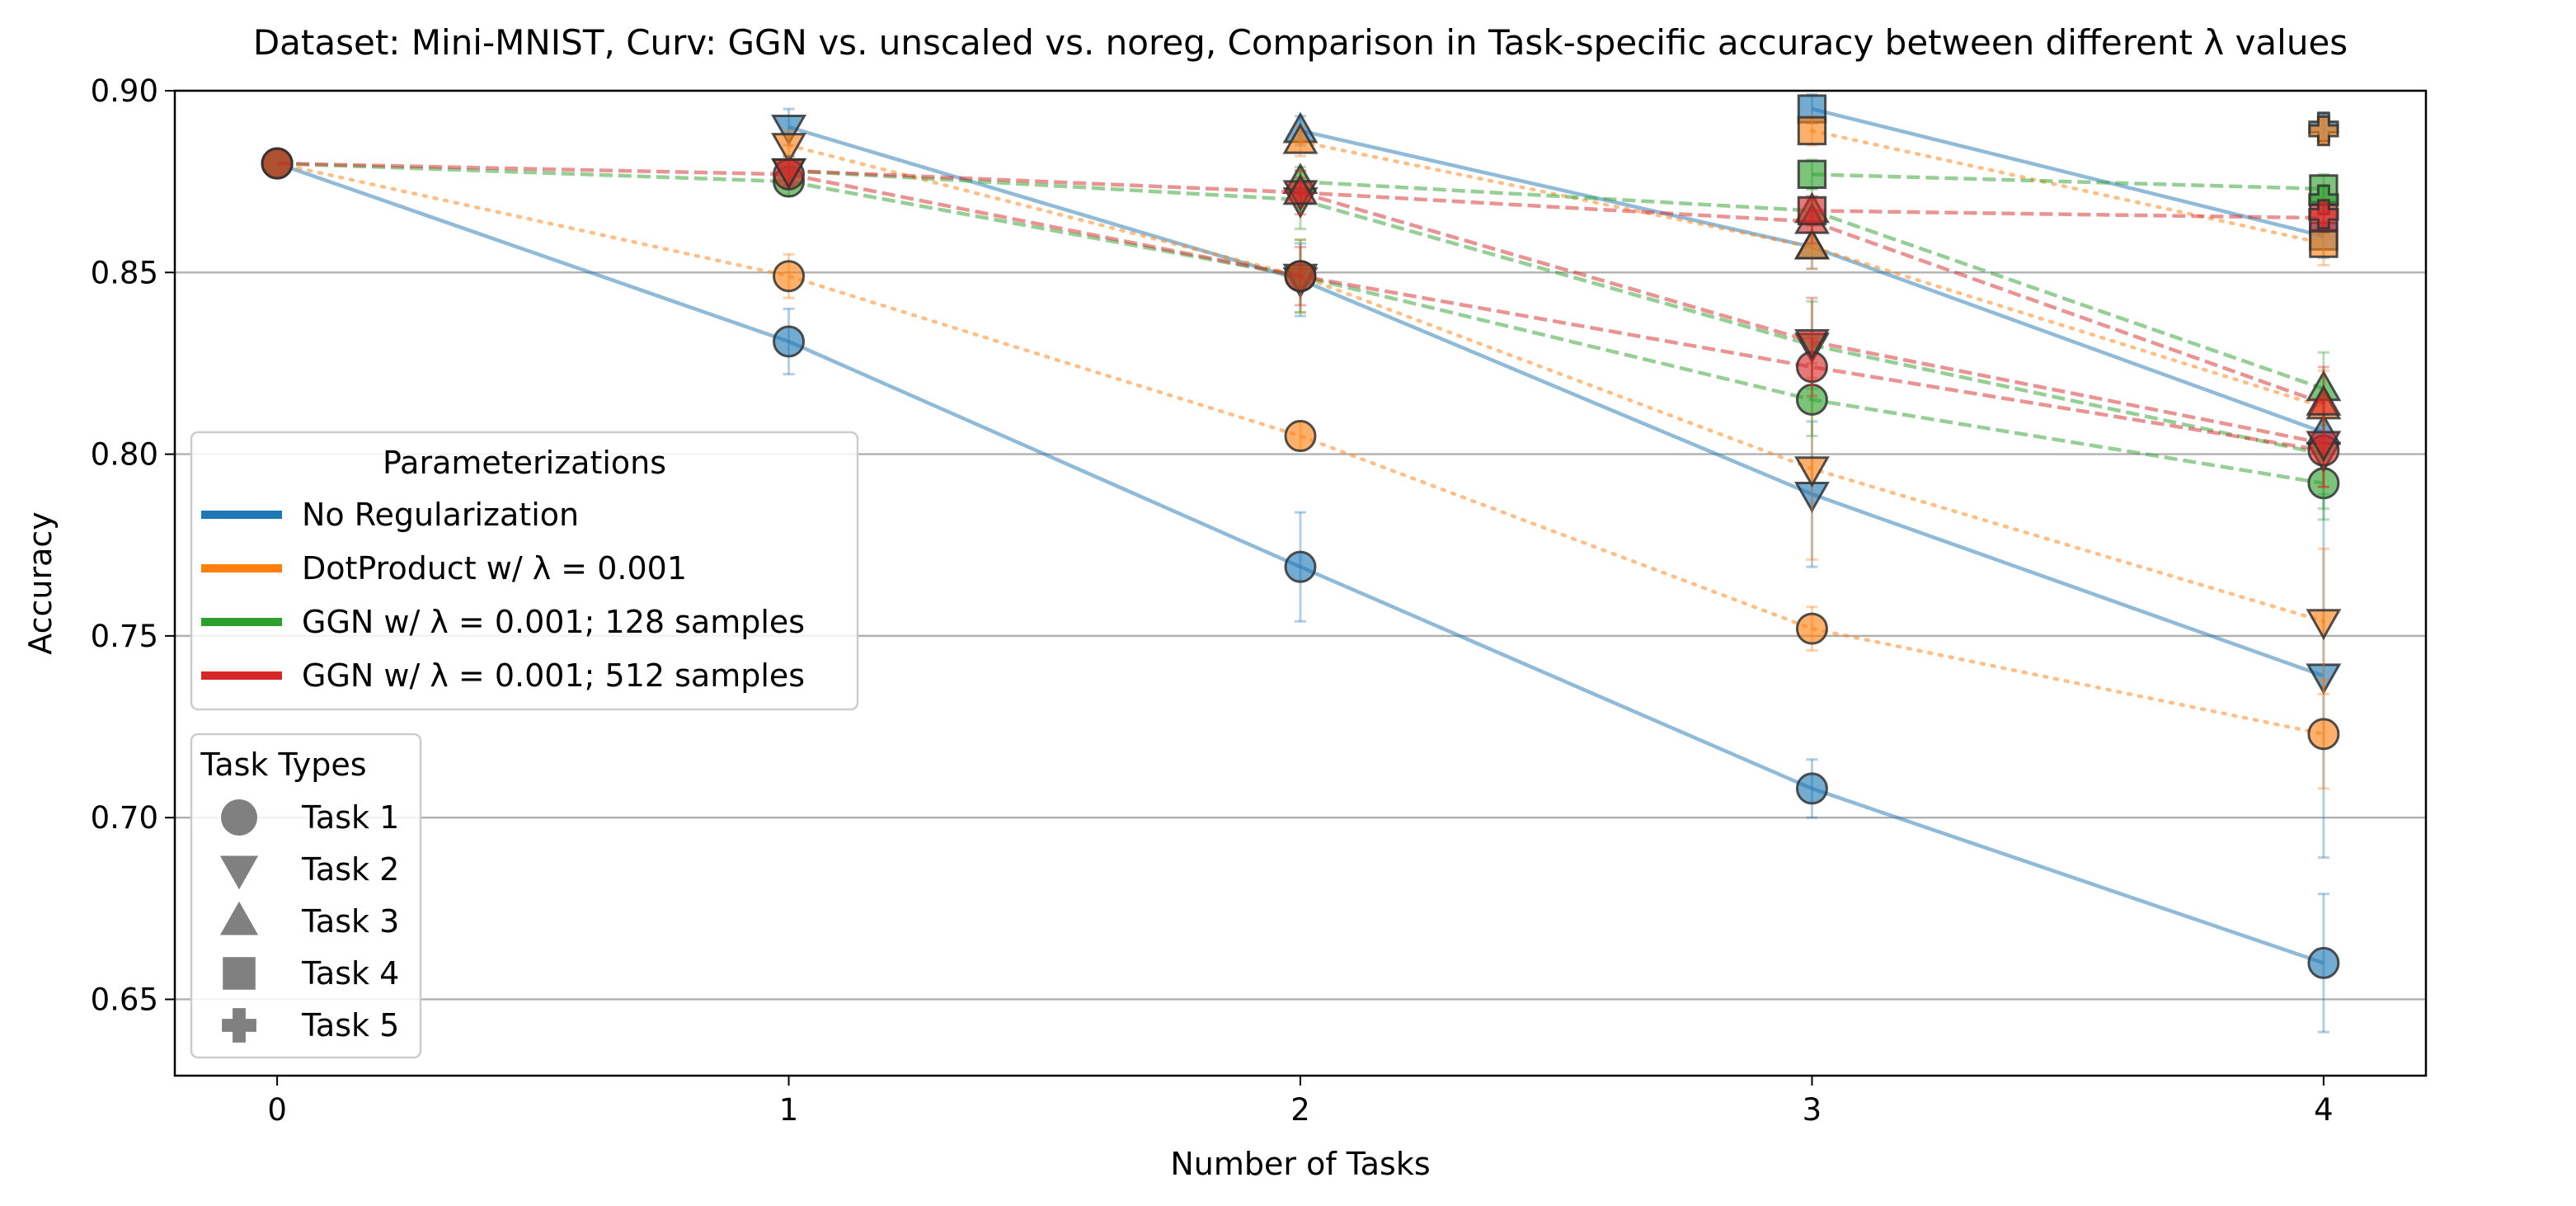 The width and height of the screenshot is (2576, 1206). Describe the element at coordinates (553, 675) in the screenshot. I see `legend-label: GGN w/ λ = 0.001; 512 samples` at that location.